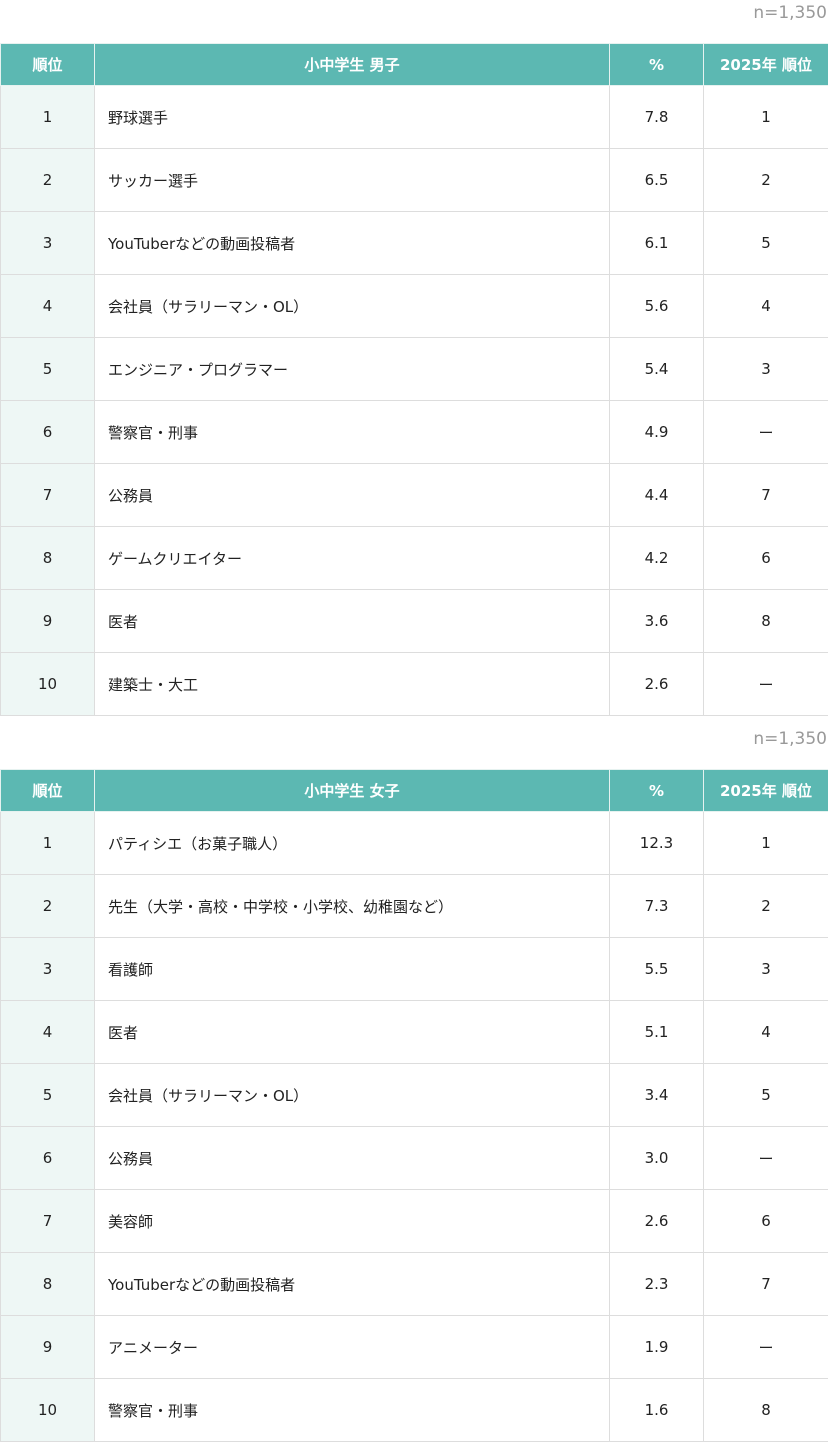 The width and height of the screenshot is (828, 1442). What do you see at coordinates (657, 1284) in the screenshot?
I see `percent-cell: 2.3` at bounding box center [657, 1284].